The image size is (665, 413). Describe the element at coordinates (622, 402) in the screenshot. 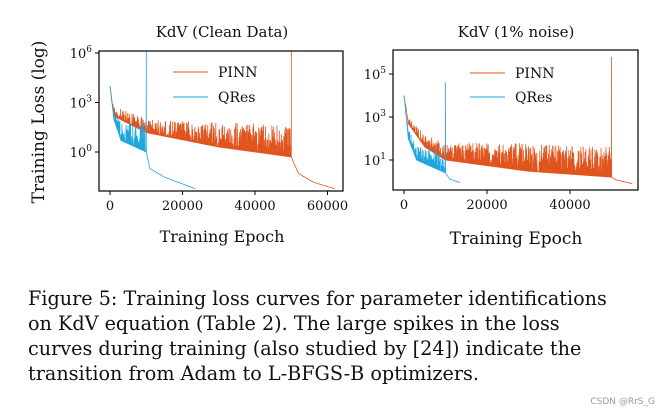

I see `watermark: CSDN @RrS_G` at that location.